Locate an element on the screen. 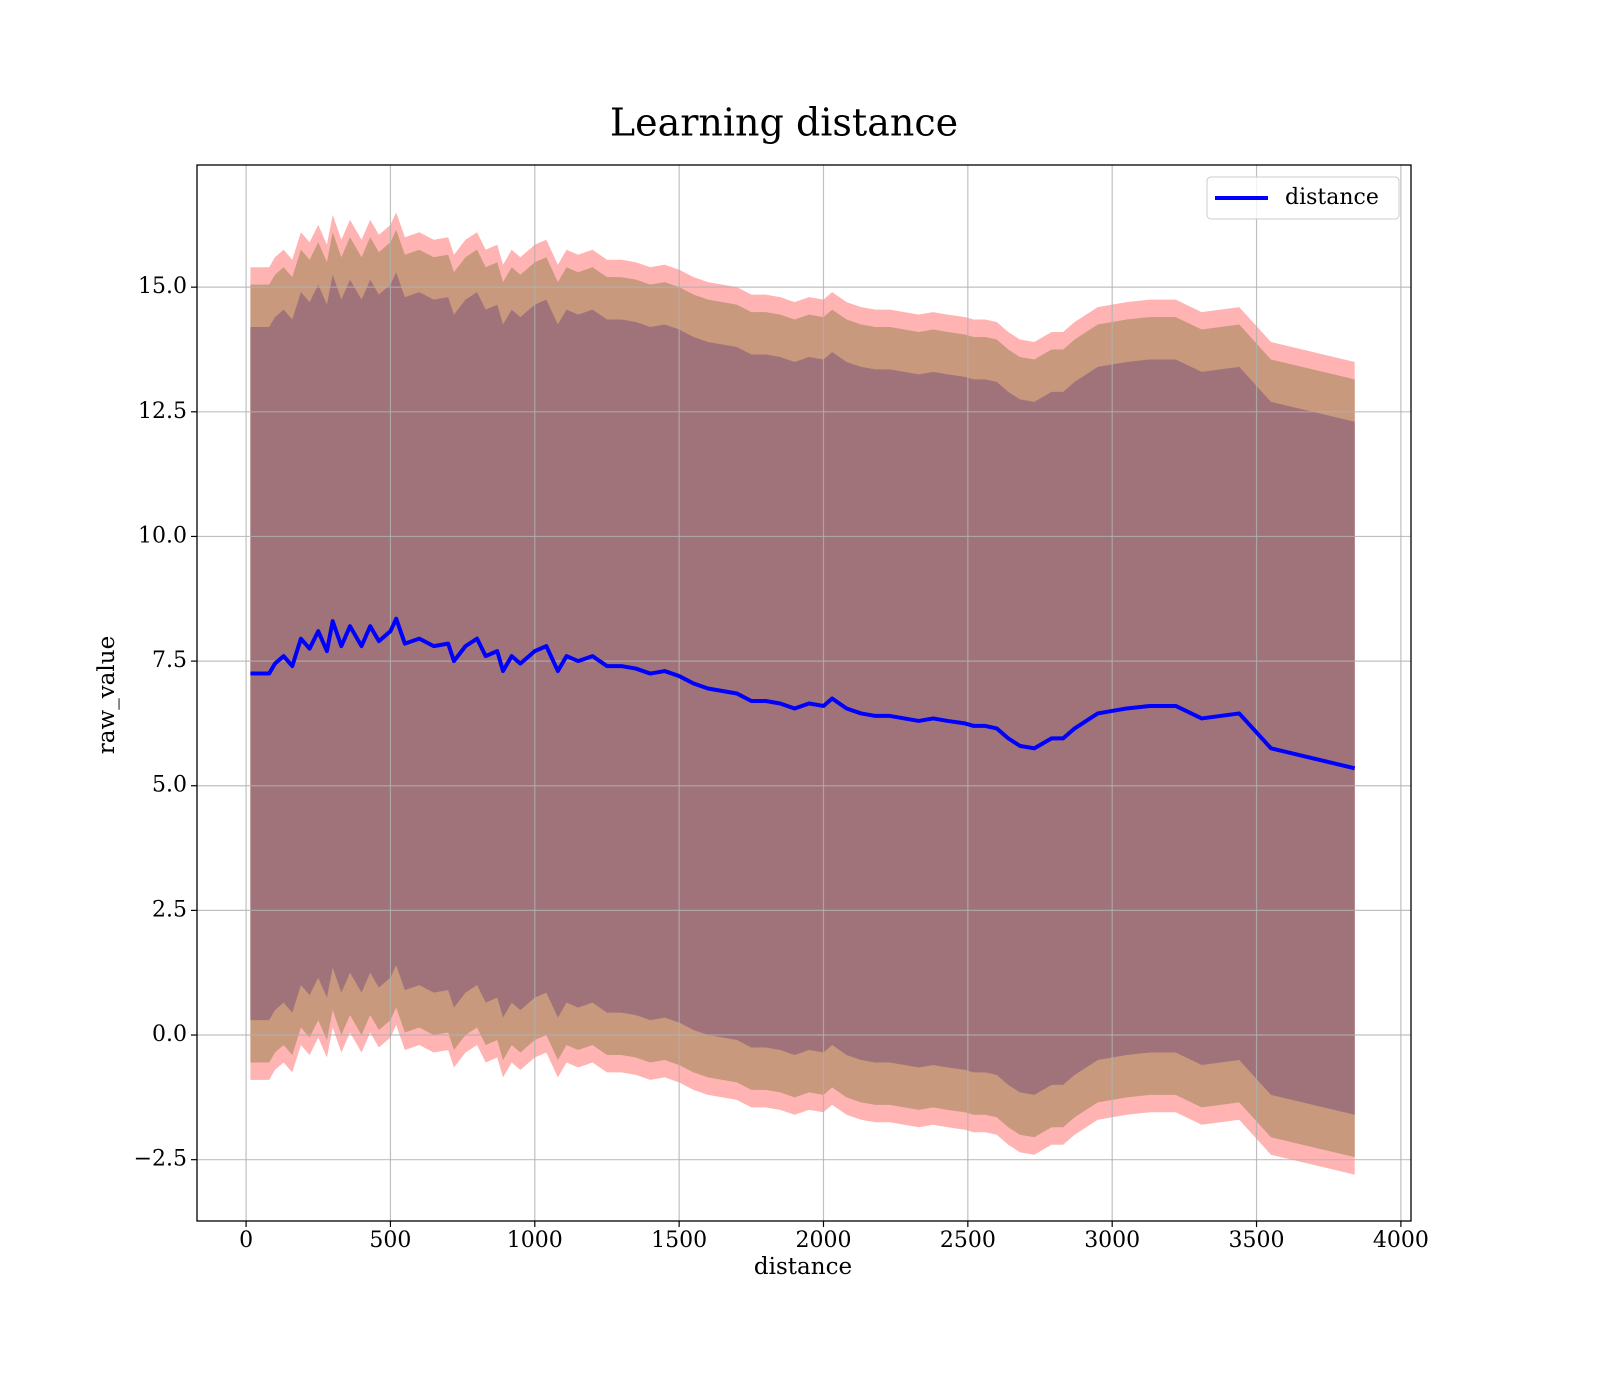  y-tick-label: 15.0 is located at coordinates (162, 286).